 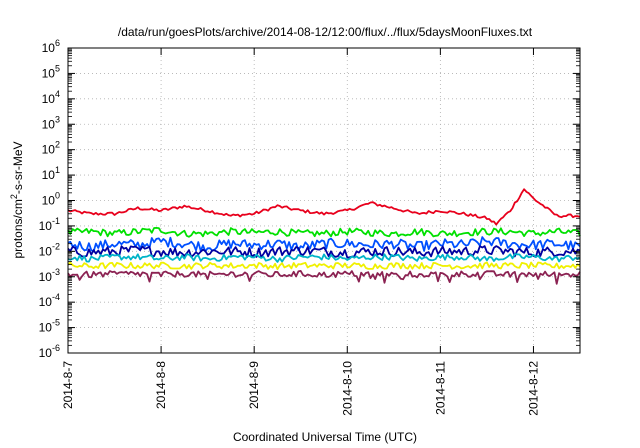 I want to click on y-axis-label-superscript: 2, so click(x=14, y=196).